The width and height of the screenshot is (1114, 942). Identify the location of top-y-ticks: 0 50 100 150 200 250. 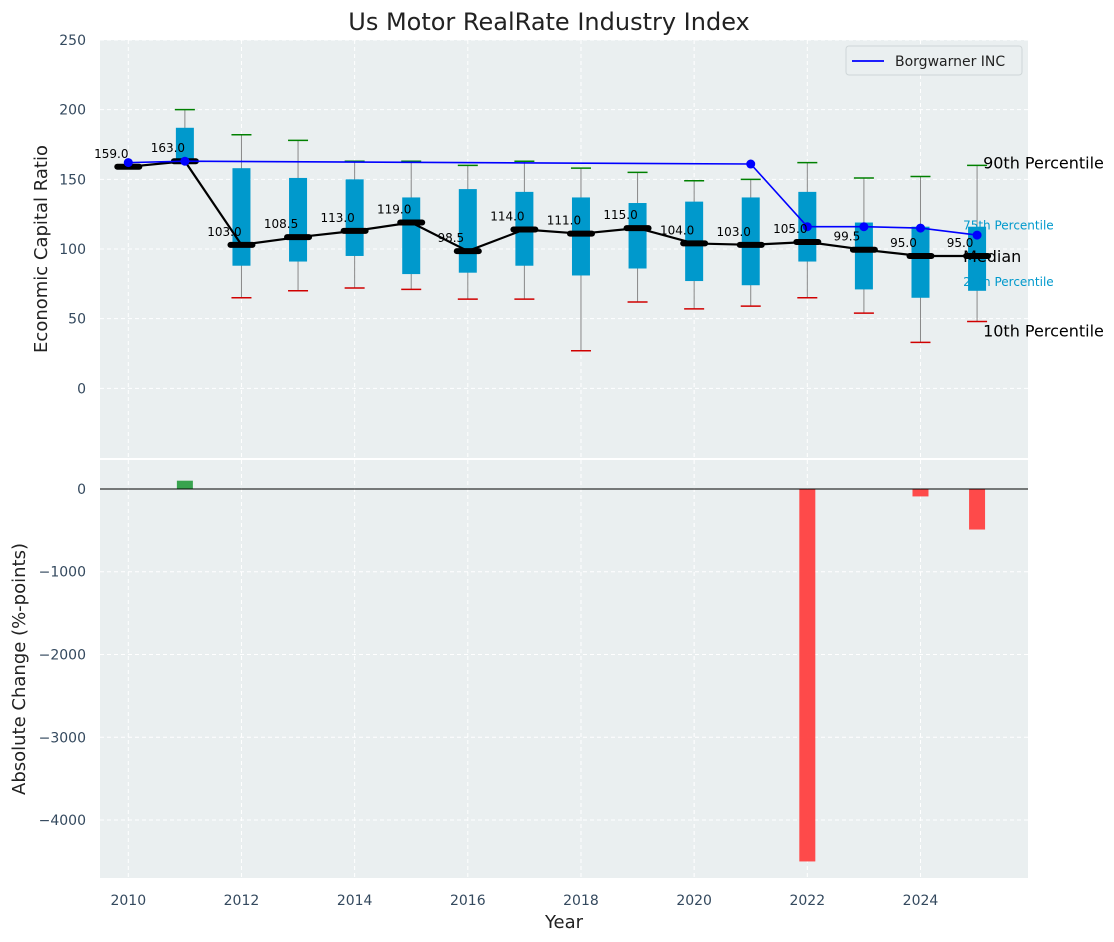
(72, 215).